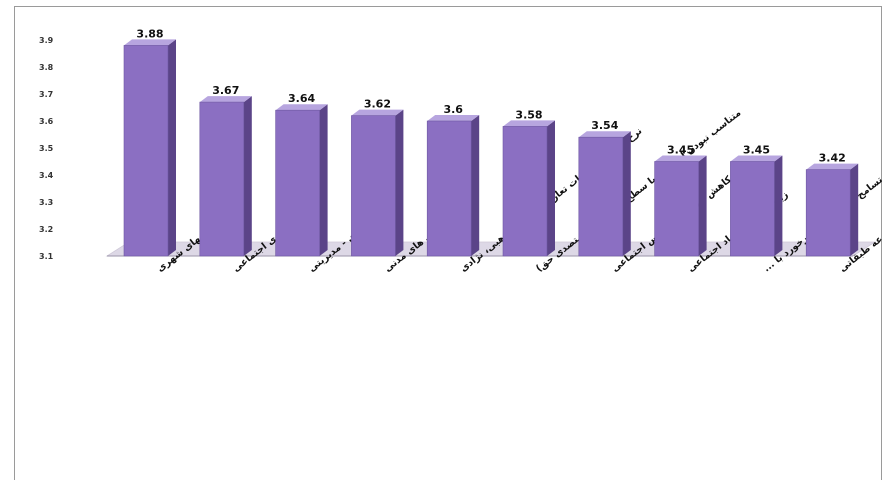 Image resolution: width=893 pixels, height=481 pixels. What do you see at coordinates (46, 121) in the screenshot?
I see `y-tick-label: 3.6` at bounding box center [46, 121].